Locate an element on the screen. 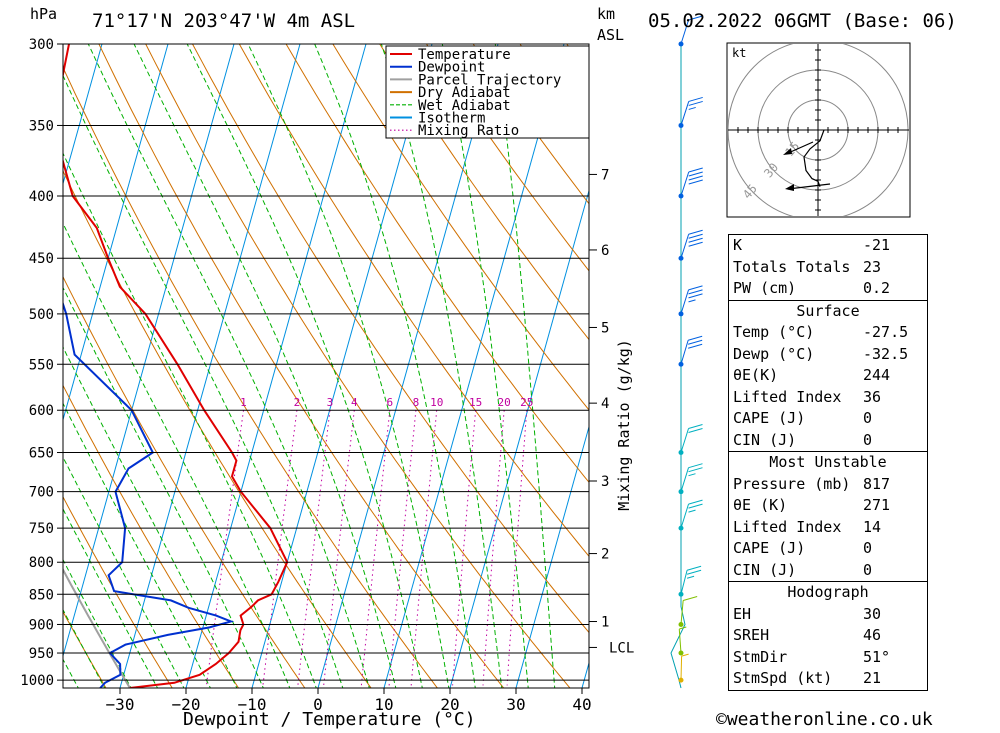 This screenshot has width=1000, height=733. index-value: -21 is located at coordinates (877, 245).